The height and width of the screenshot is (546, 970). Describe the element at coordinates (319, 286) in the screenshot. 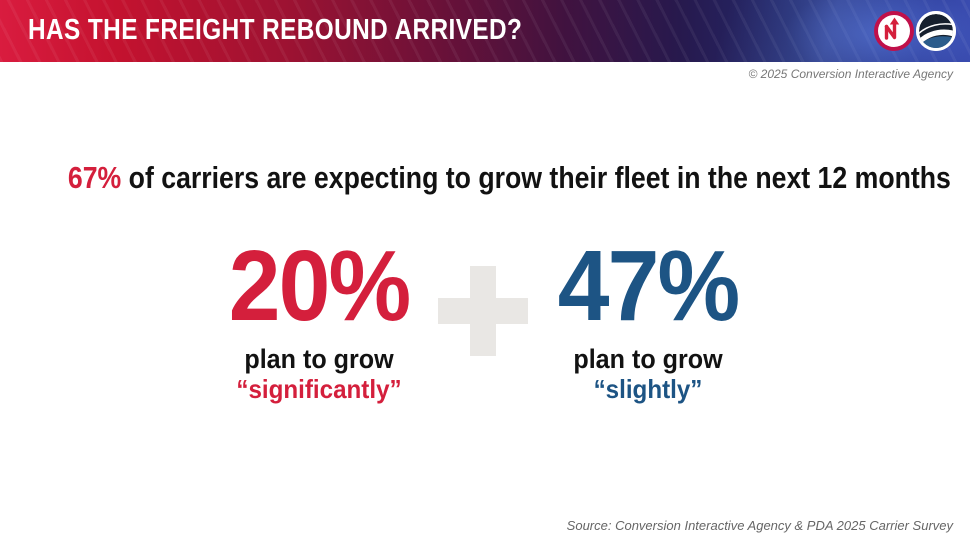

I see `stat-value-significantly: 20%` at that location.